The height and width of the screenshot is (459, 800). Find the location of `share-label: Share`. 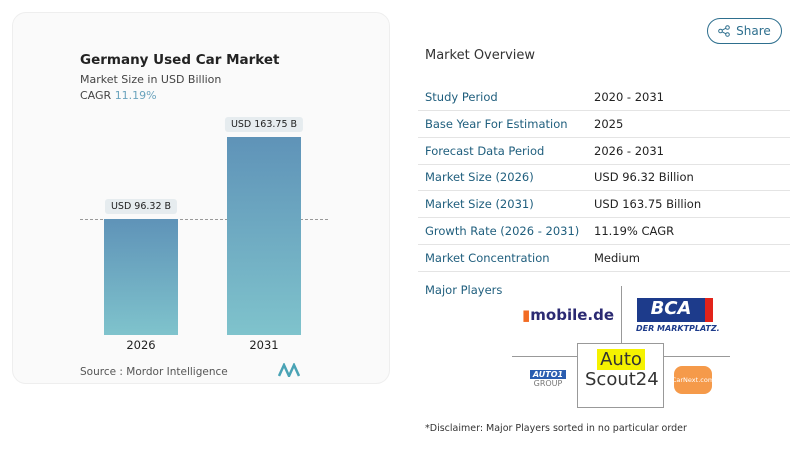

share-label: Share is located at coordinates (753, 31).